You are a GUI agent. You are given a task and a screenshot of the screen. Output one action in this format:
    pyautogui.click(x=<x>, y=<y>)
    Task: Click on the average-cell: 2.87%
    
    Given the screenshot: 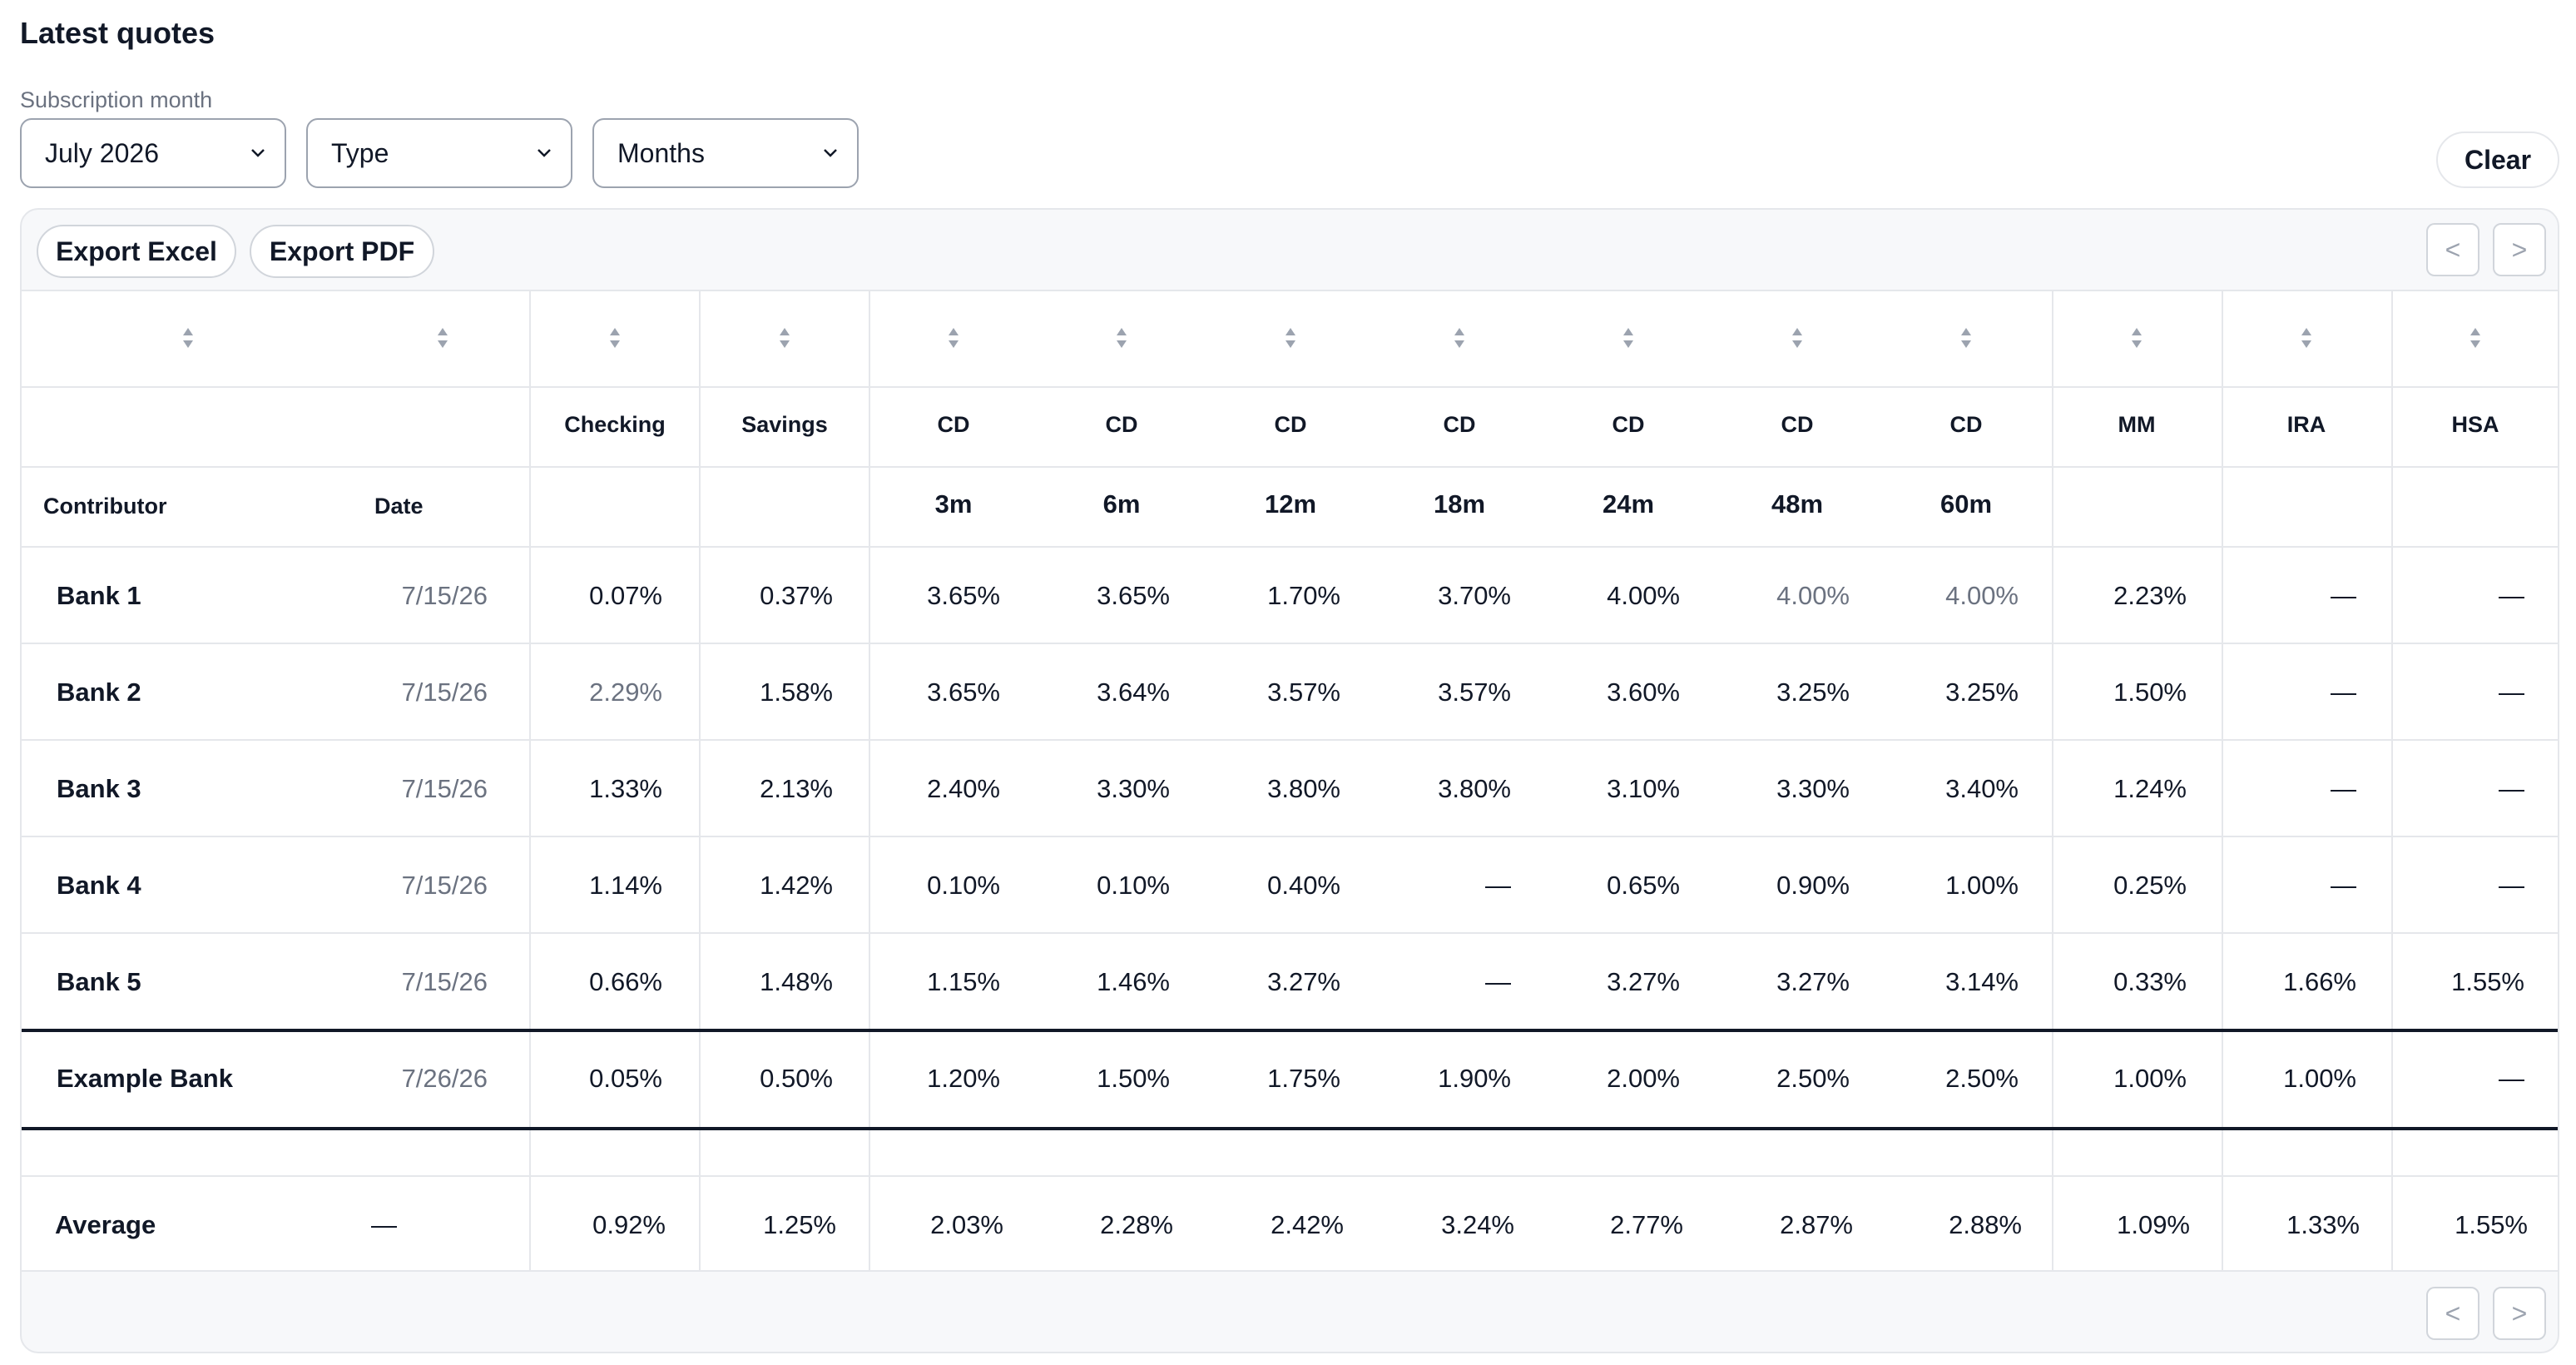 What is the action you would take?
    pyautogui.click(x=1817, y=1224)
    